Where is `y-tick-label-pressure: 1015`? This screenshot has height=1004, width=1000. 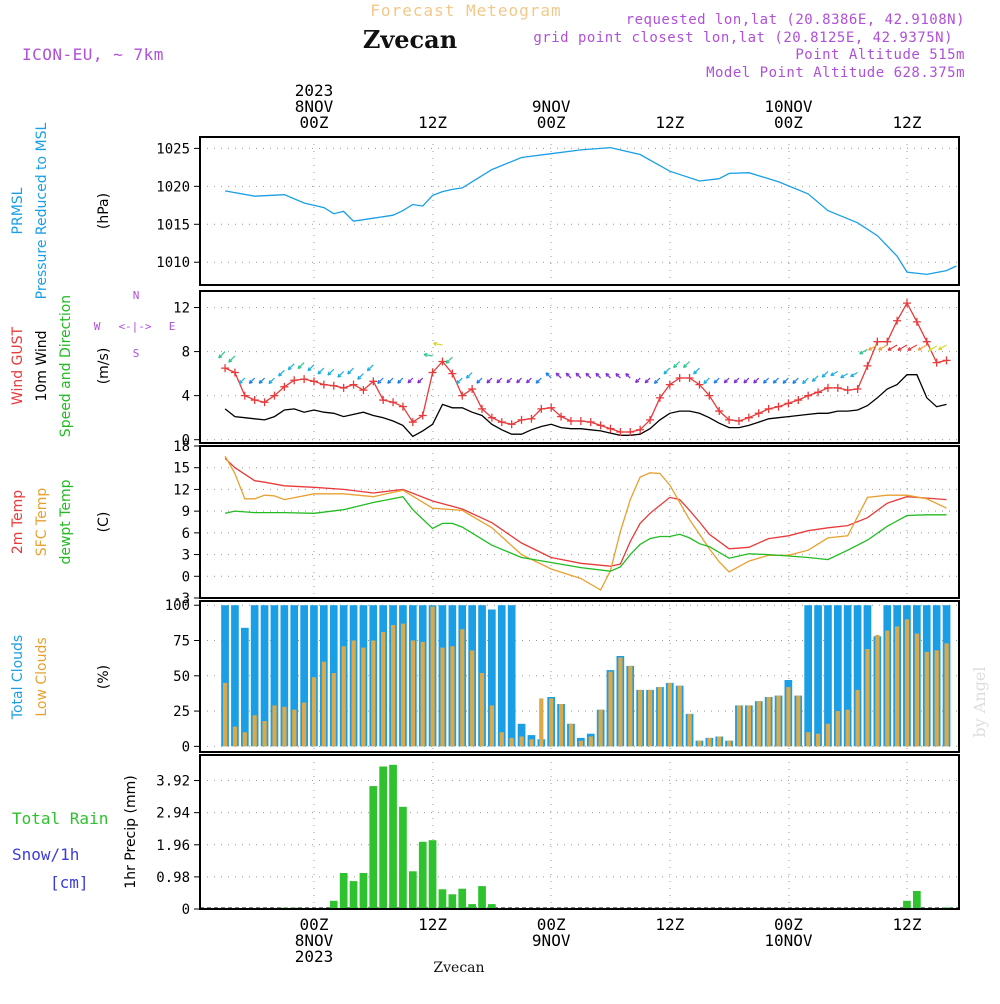
y-tick-label-pressure: 1015 is located at coordinates (173, 225).